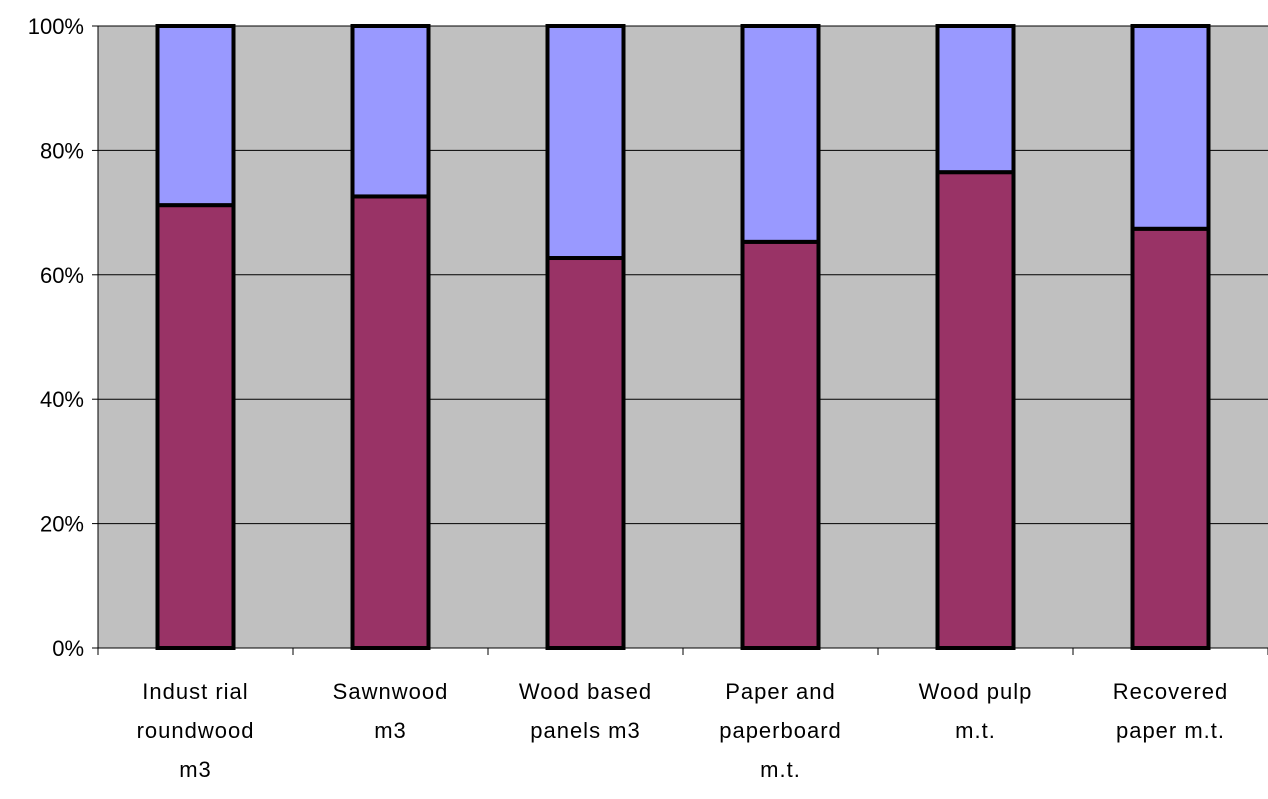 Image resolution: width=1268 pixels, height=799 pixels. I want to click on x-tick-label-line: Indust rial, so click(195, 691).